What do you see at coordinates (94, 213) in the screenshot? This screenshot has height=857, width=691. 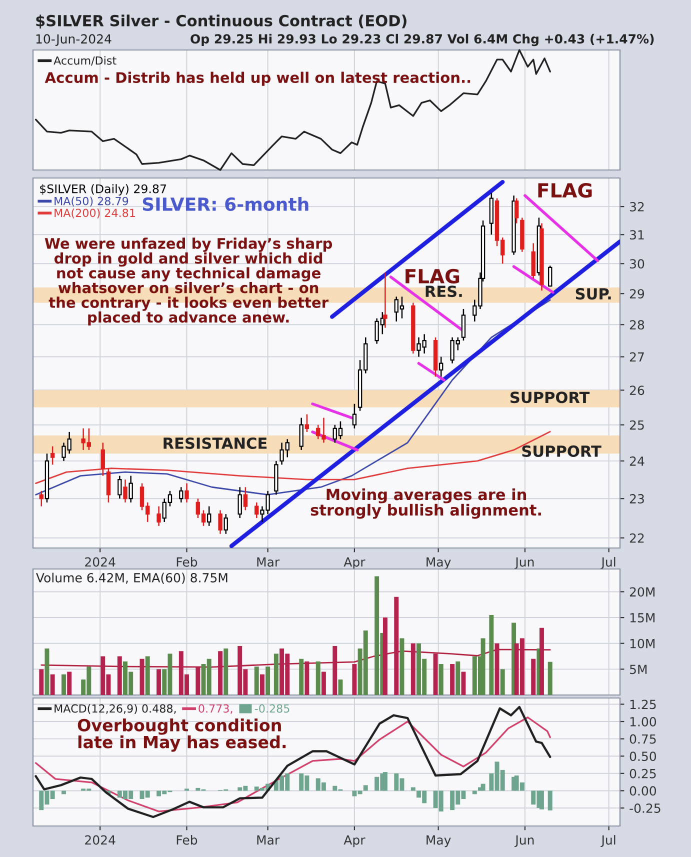 I see `legend-label: MA(200) 24.81` at bounding box center [94, 213].